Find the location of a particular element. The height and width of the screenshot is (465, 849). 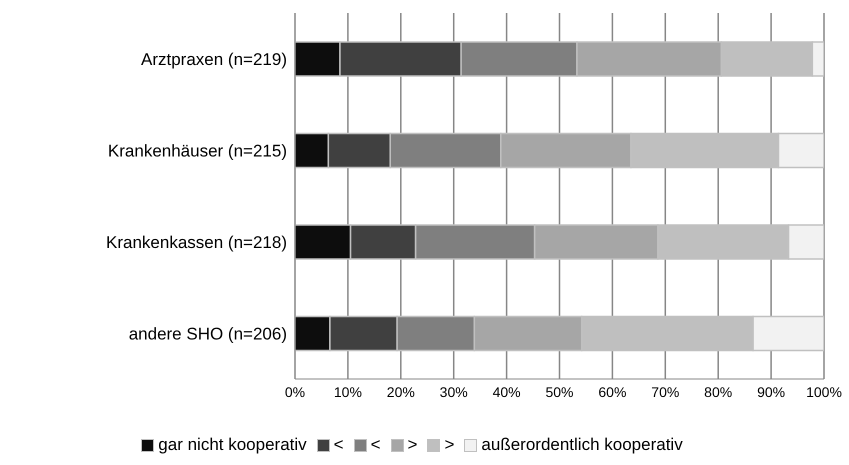

legend-label: gar nicht kooperativ is located at coordinates (232, 445).